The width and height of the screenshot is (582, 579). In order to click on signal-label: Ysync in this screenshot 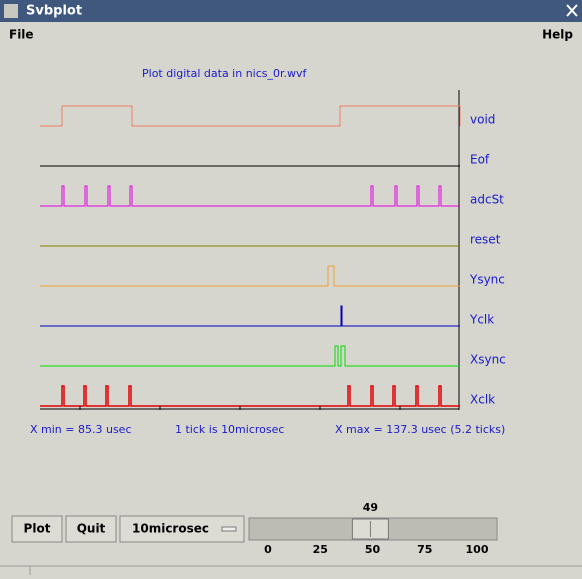, I will do `click(487, 280)`.